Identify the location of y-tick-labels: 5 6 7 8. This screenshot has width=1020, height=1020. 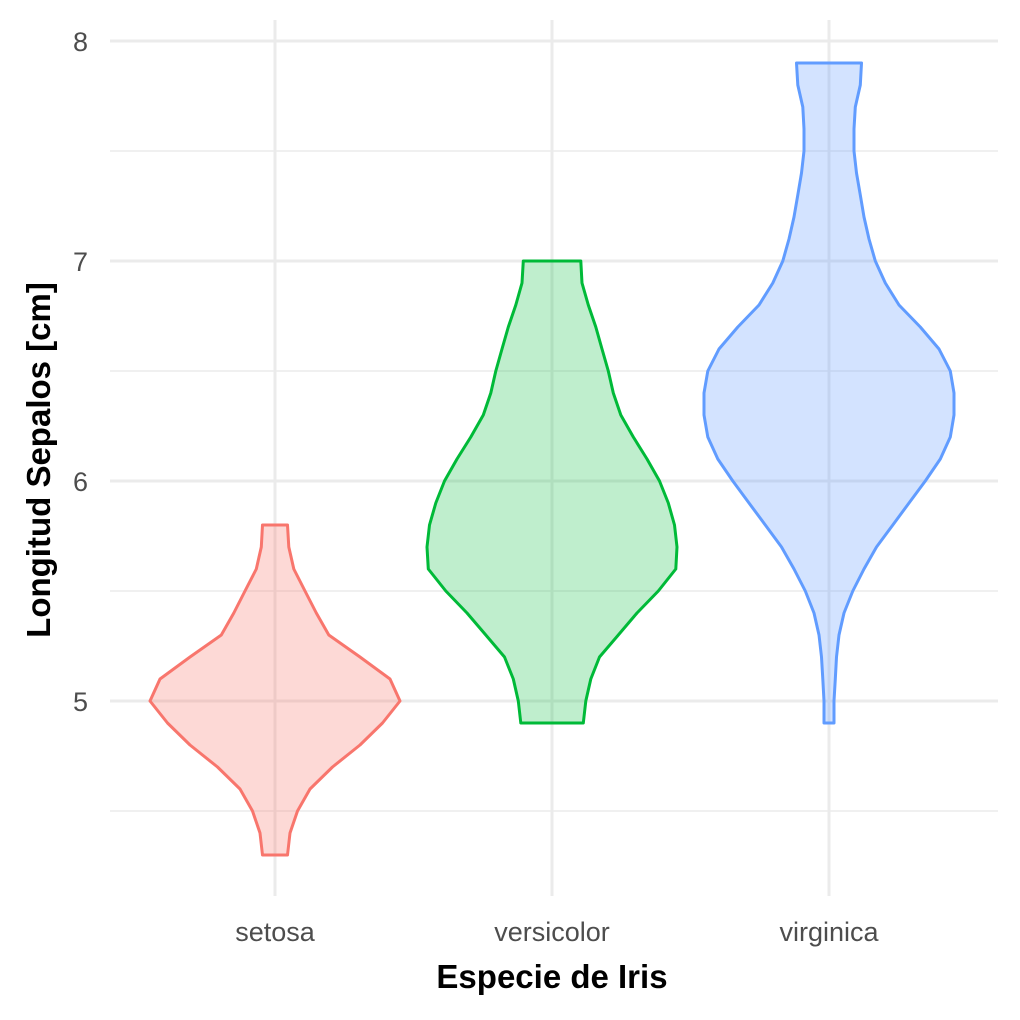
(80, 372).